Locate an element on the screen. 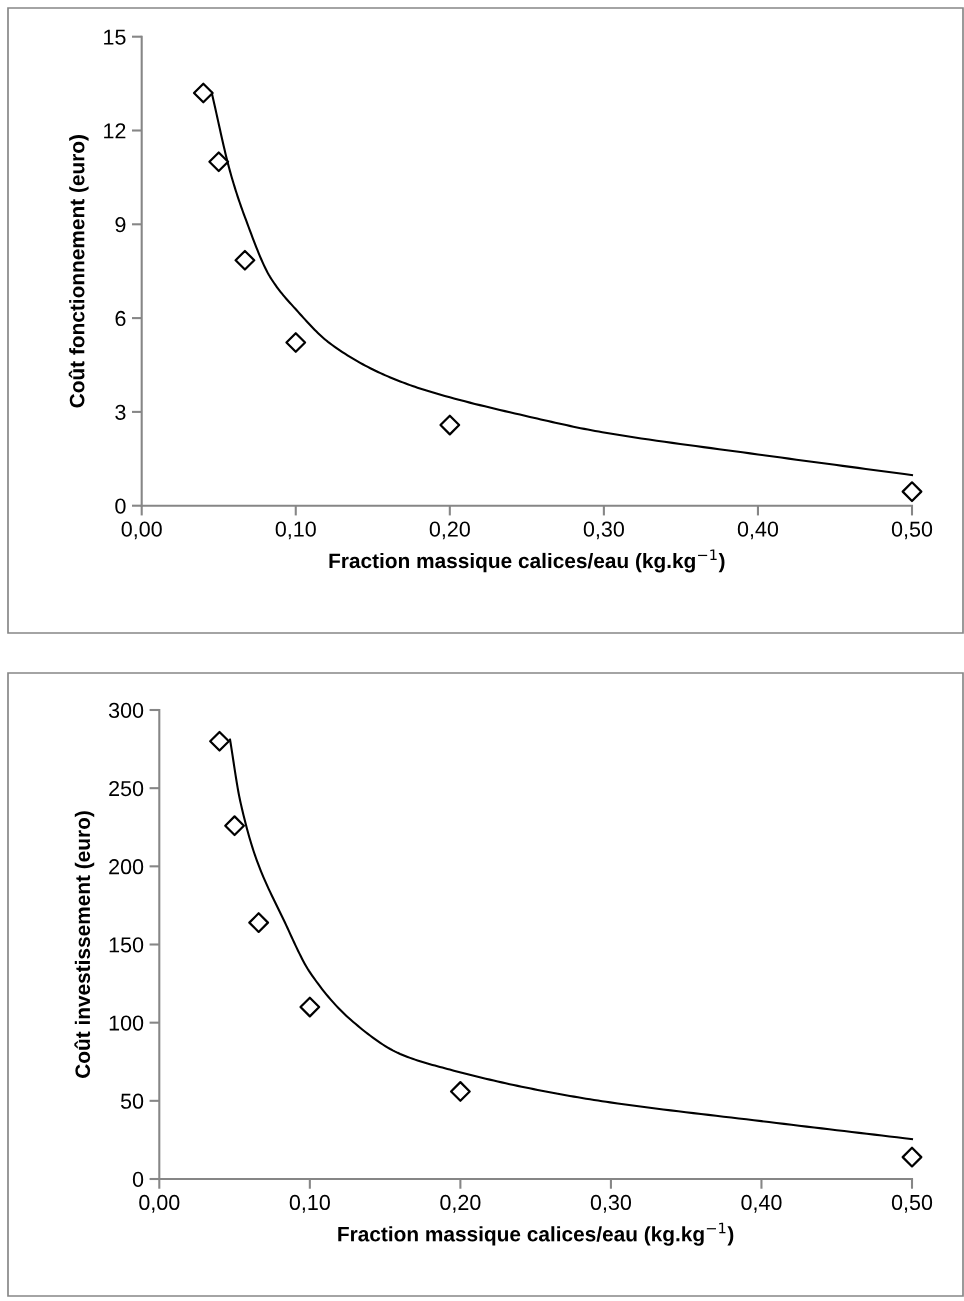 The width and height of the screenshot is (964, 1301). y-tick-label: 12 is located at coordinates (115, 131).